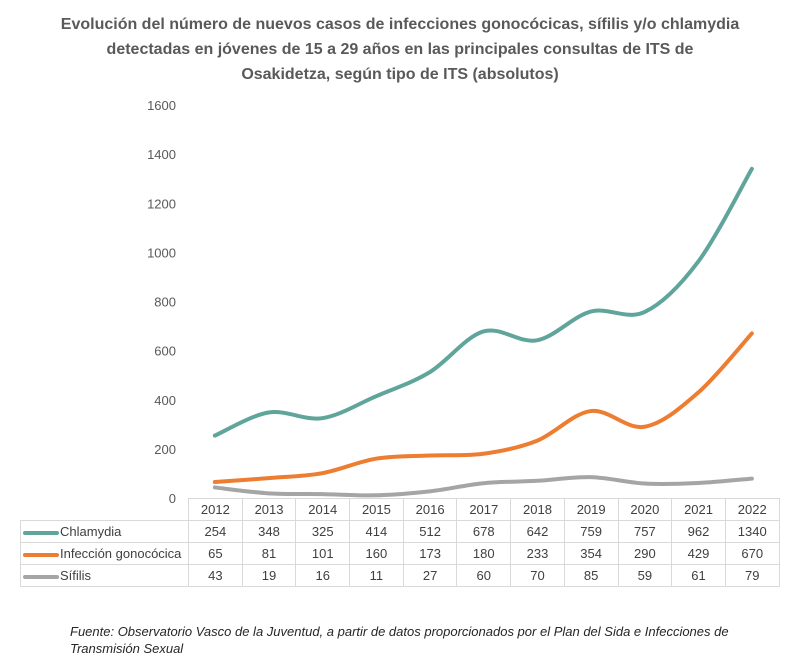  What do you see at coordinates (161, 105) in the screenshot?
I see `y-tick-label: 1600` at bounding box center [161, 105].